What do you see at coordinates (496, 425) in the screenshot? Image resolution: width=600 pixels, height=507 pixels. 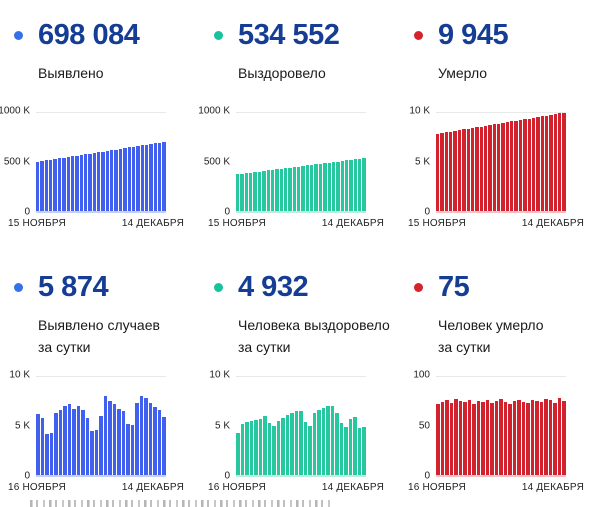 I see `chart-body: 0 50 100` at bounding box center [496, 425].